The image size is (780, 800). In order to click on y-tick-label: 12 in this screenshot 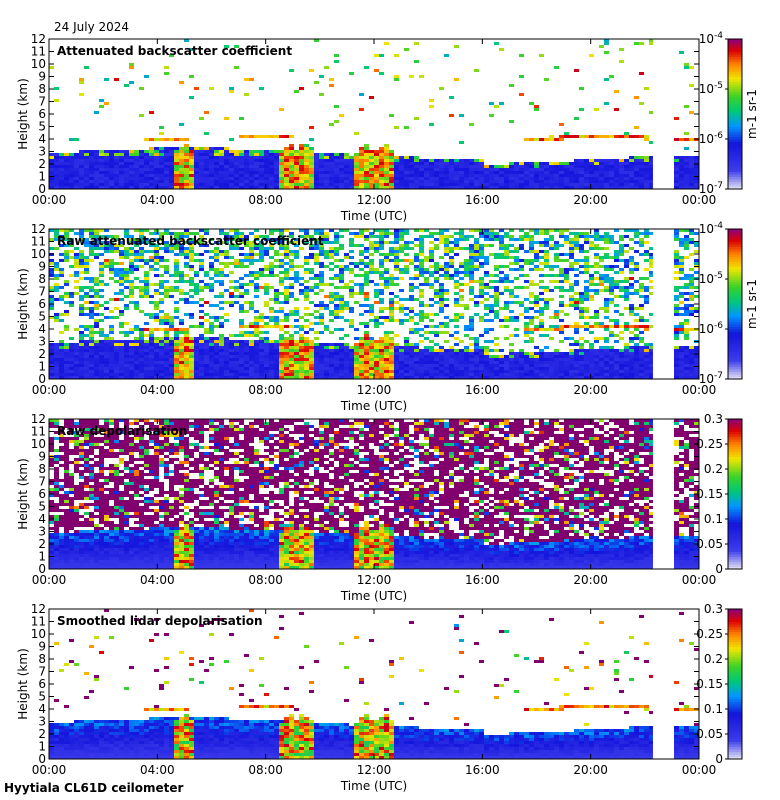, I will do `click(38, 609)`.